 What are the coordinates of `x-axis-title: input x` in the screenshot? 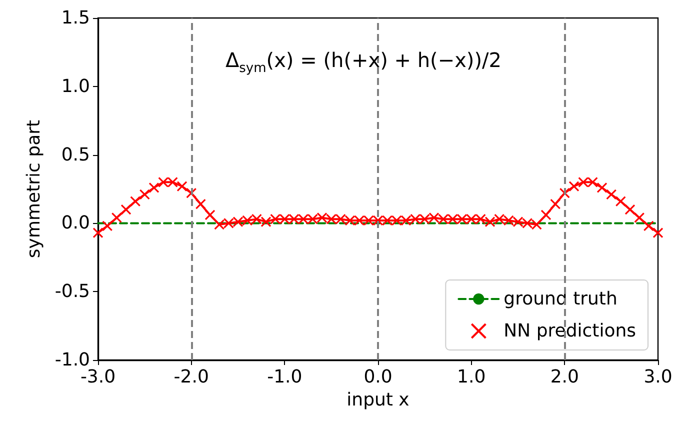 It's located at (378, 399).